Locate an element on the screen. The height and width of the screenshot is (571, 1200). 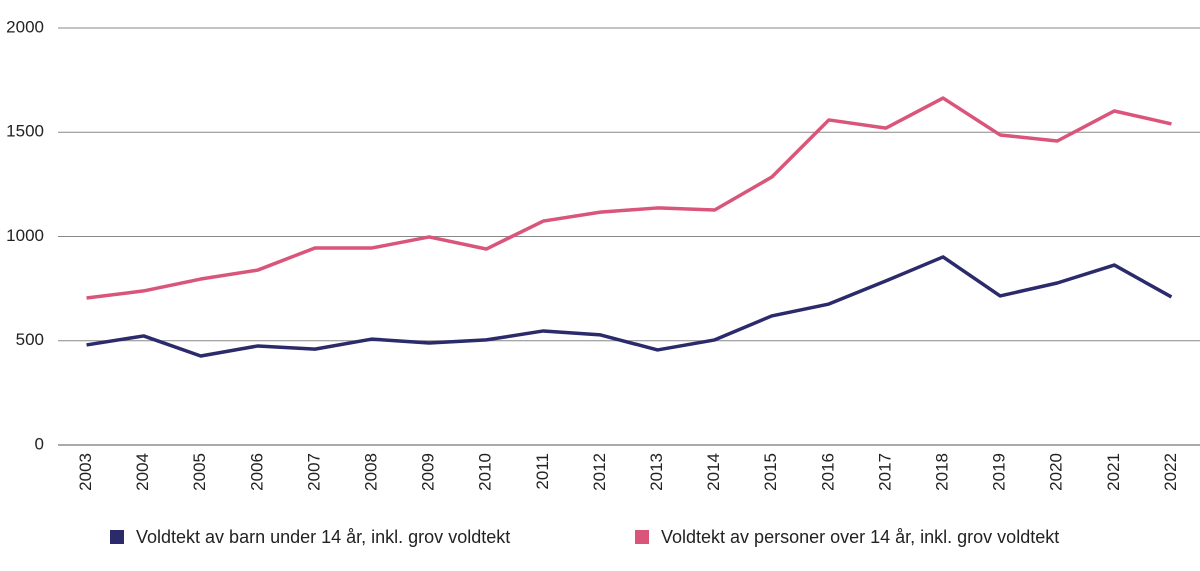
x-tick-label: 2020 is located at coordinates (1056, 472).